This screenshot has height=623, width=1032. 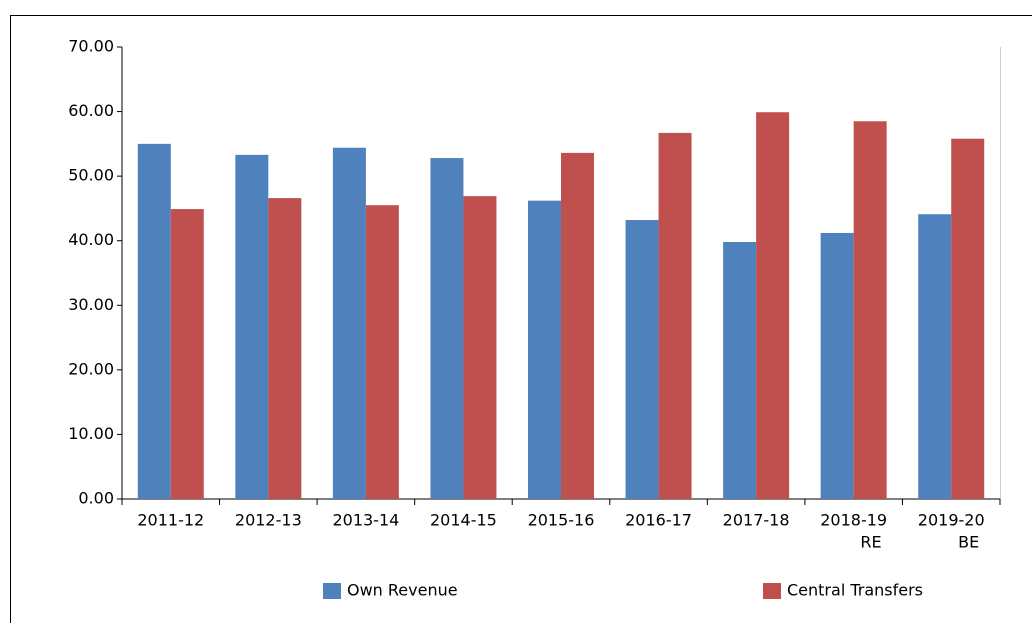 What do you see at coordinates (91, 433) in the screenshot?
I see `y-tick-label: 10.00` at bounding box center [91, 433].